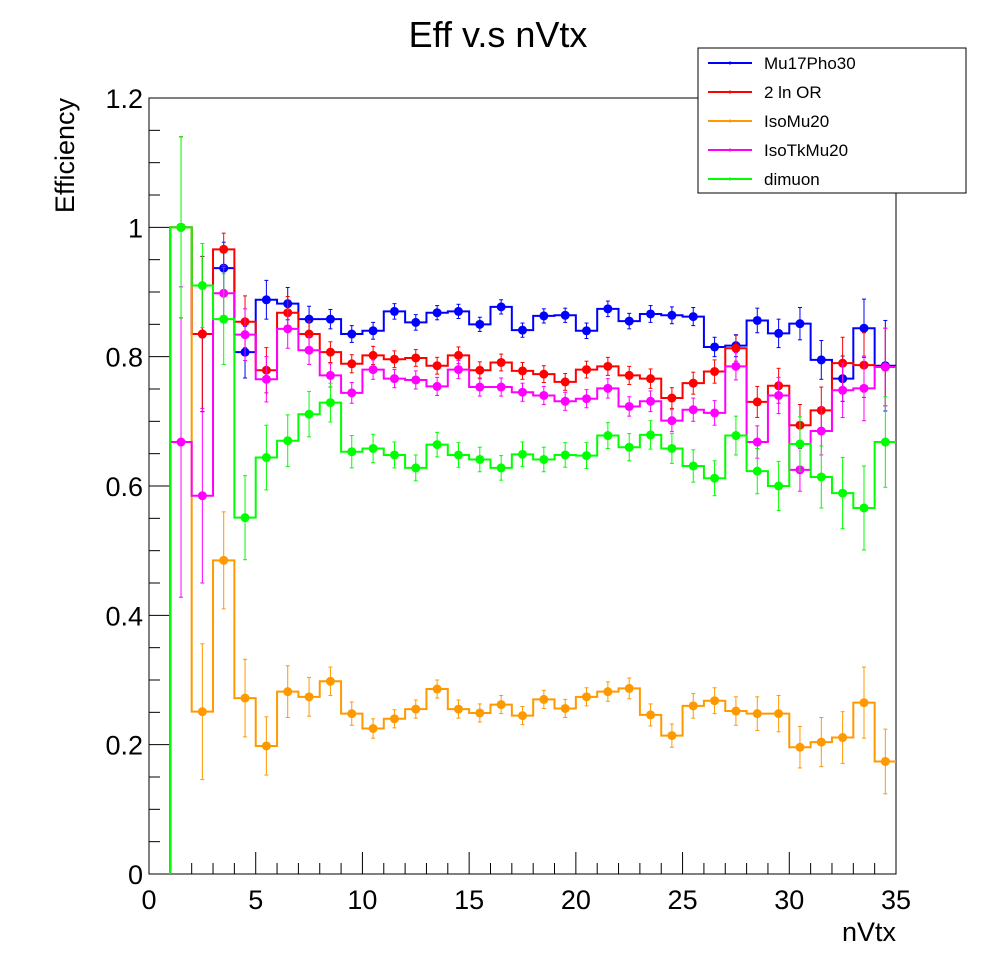 Image resolution: width=996 pixels, height=972 pixels. I want to click on x-tick-label: 10, so click(362, 900).